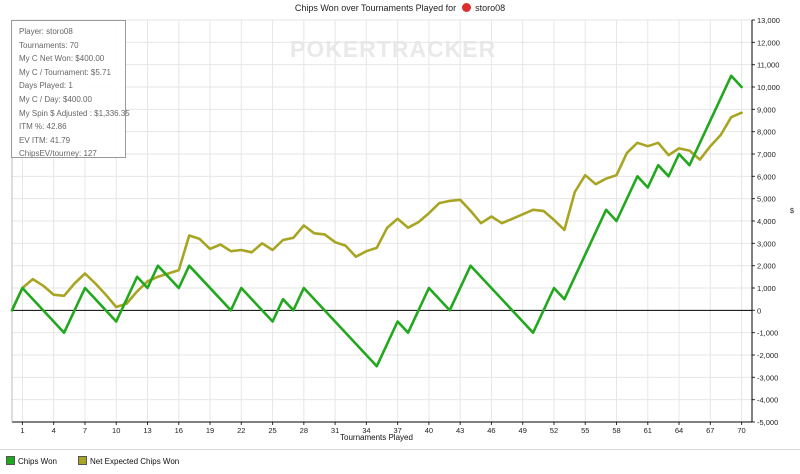  I want to click on info-line: Tournaments: 70, so click(49, 45).